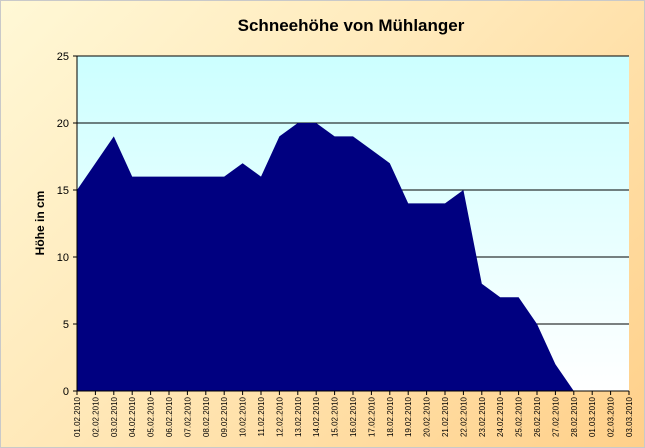  I want to click on x-tick-label: 02.03.2010, so click(611, 416).